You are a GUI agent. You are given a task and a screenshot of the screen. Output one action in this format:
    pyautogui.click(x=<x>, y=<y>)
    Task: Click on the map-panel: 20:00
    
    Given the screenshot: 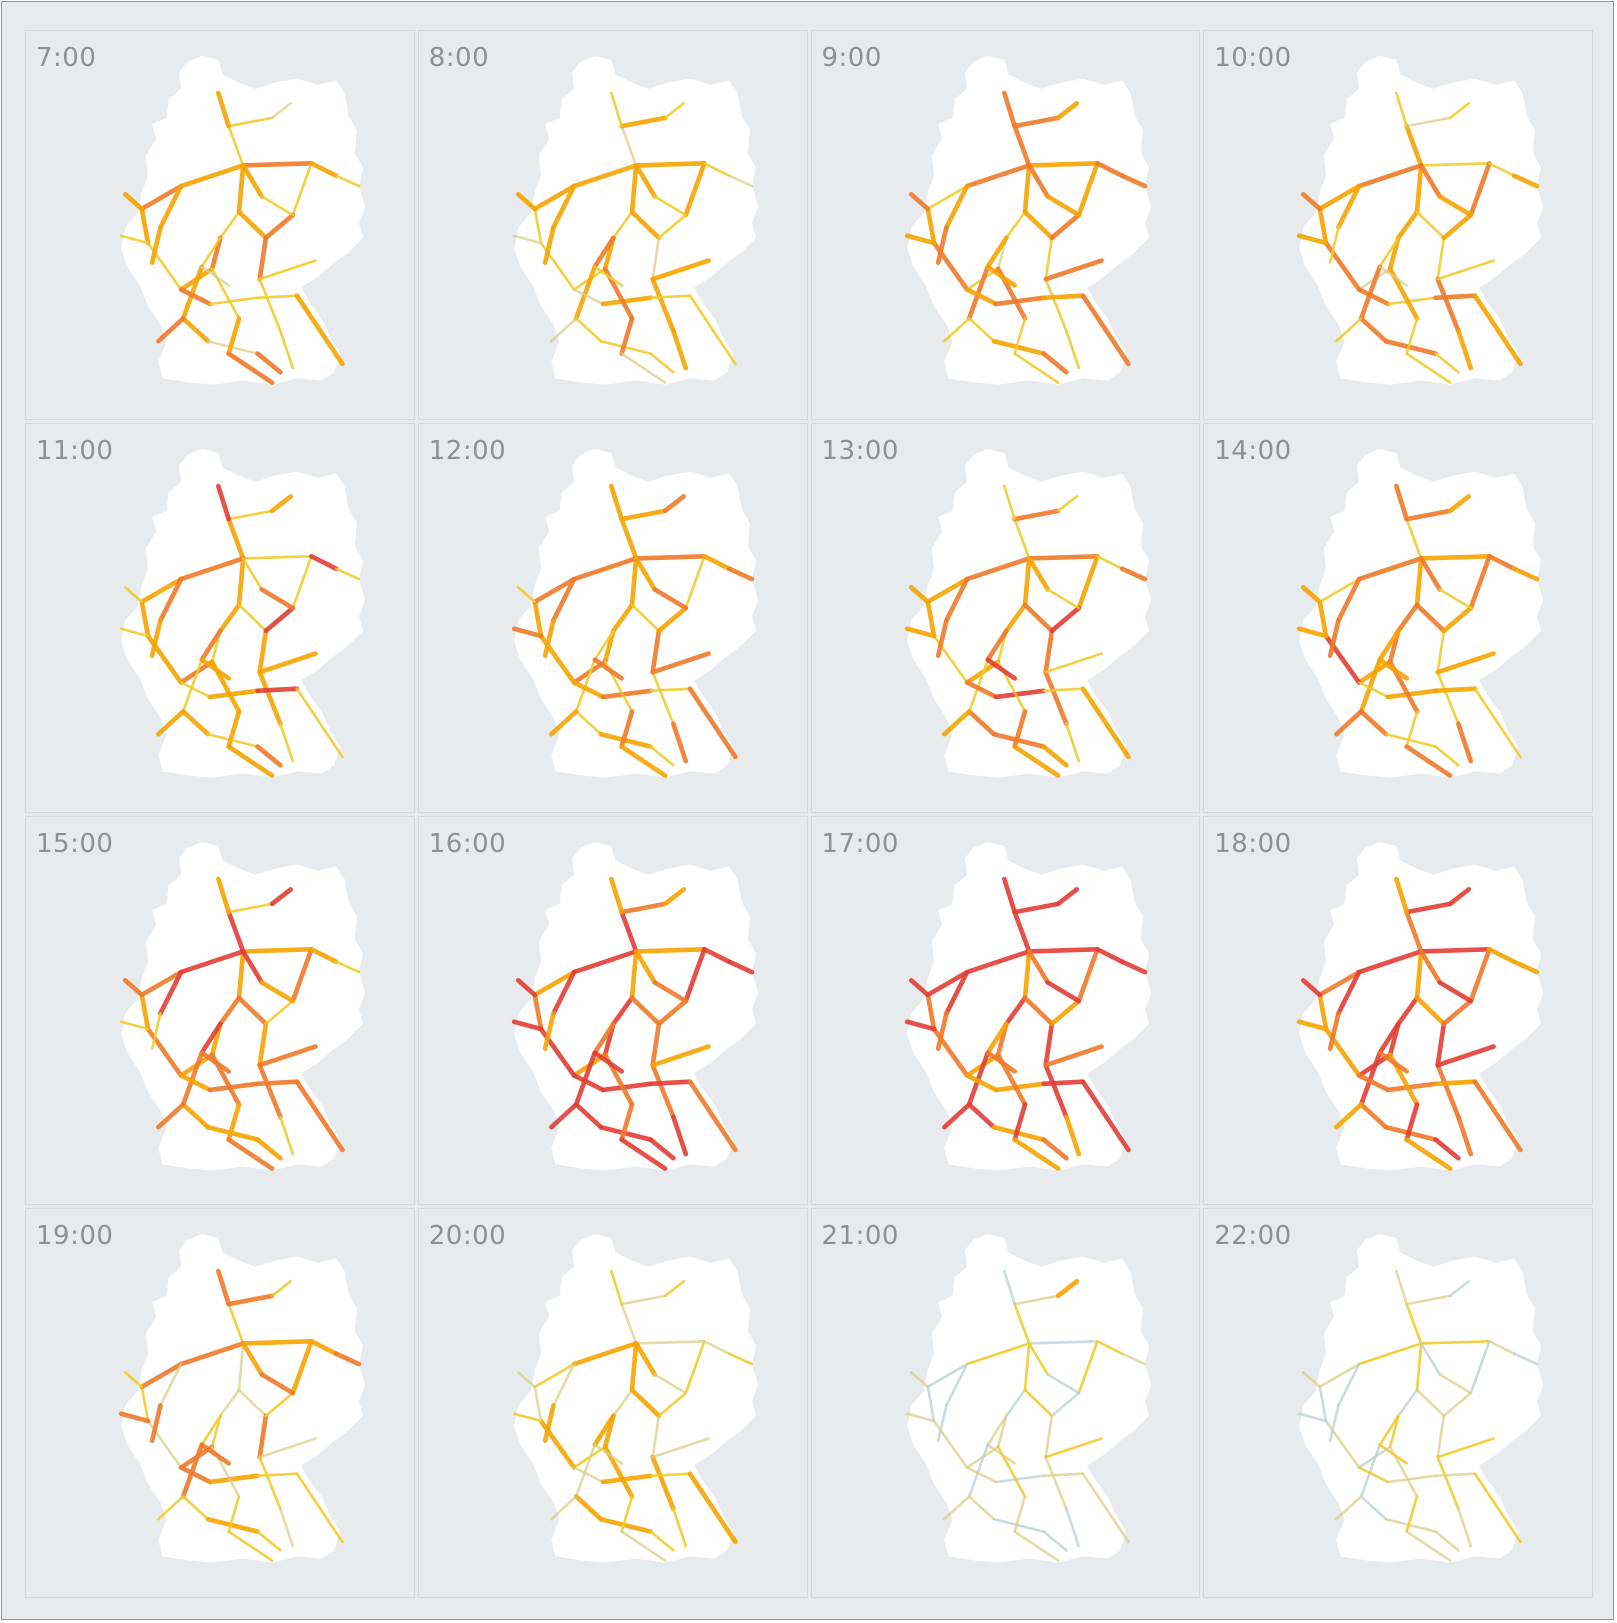 What is the action you would take?
    pyautogui.click(x=612, y=1403)
    